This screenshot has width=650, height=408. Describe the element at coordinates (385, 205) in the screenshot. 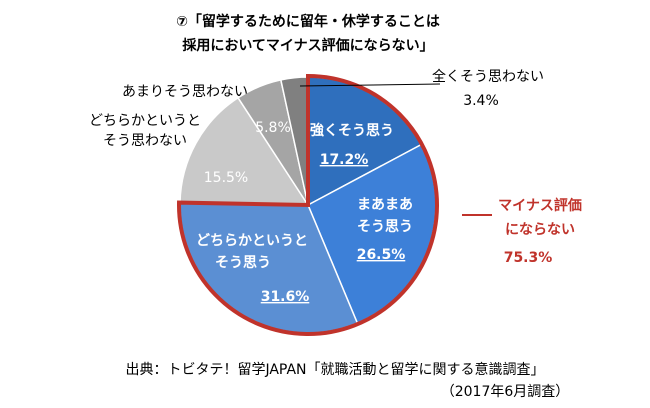

I see `slice-label: まあまあ` at that location.